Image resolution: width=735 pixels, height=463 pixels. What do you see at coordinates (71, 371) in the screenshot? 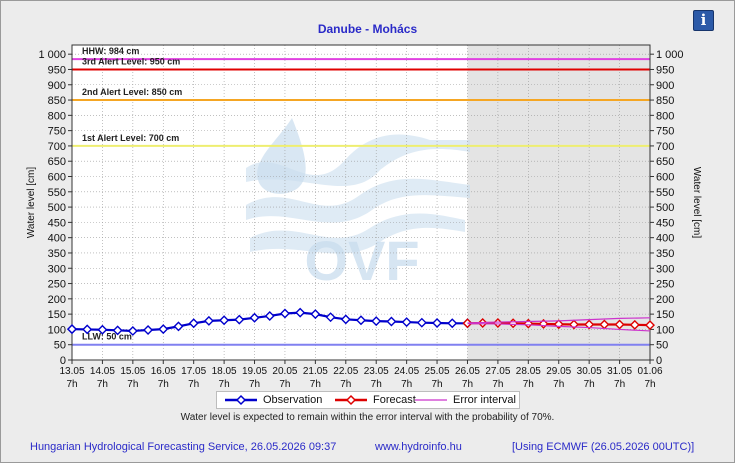
I see `x-tick-label-date: 13.05` at bounding box center [71, 371].